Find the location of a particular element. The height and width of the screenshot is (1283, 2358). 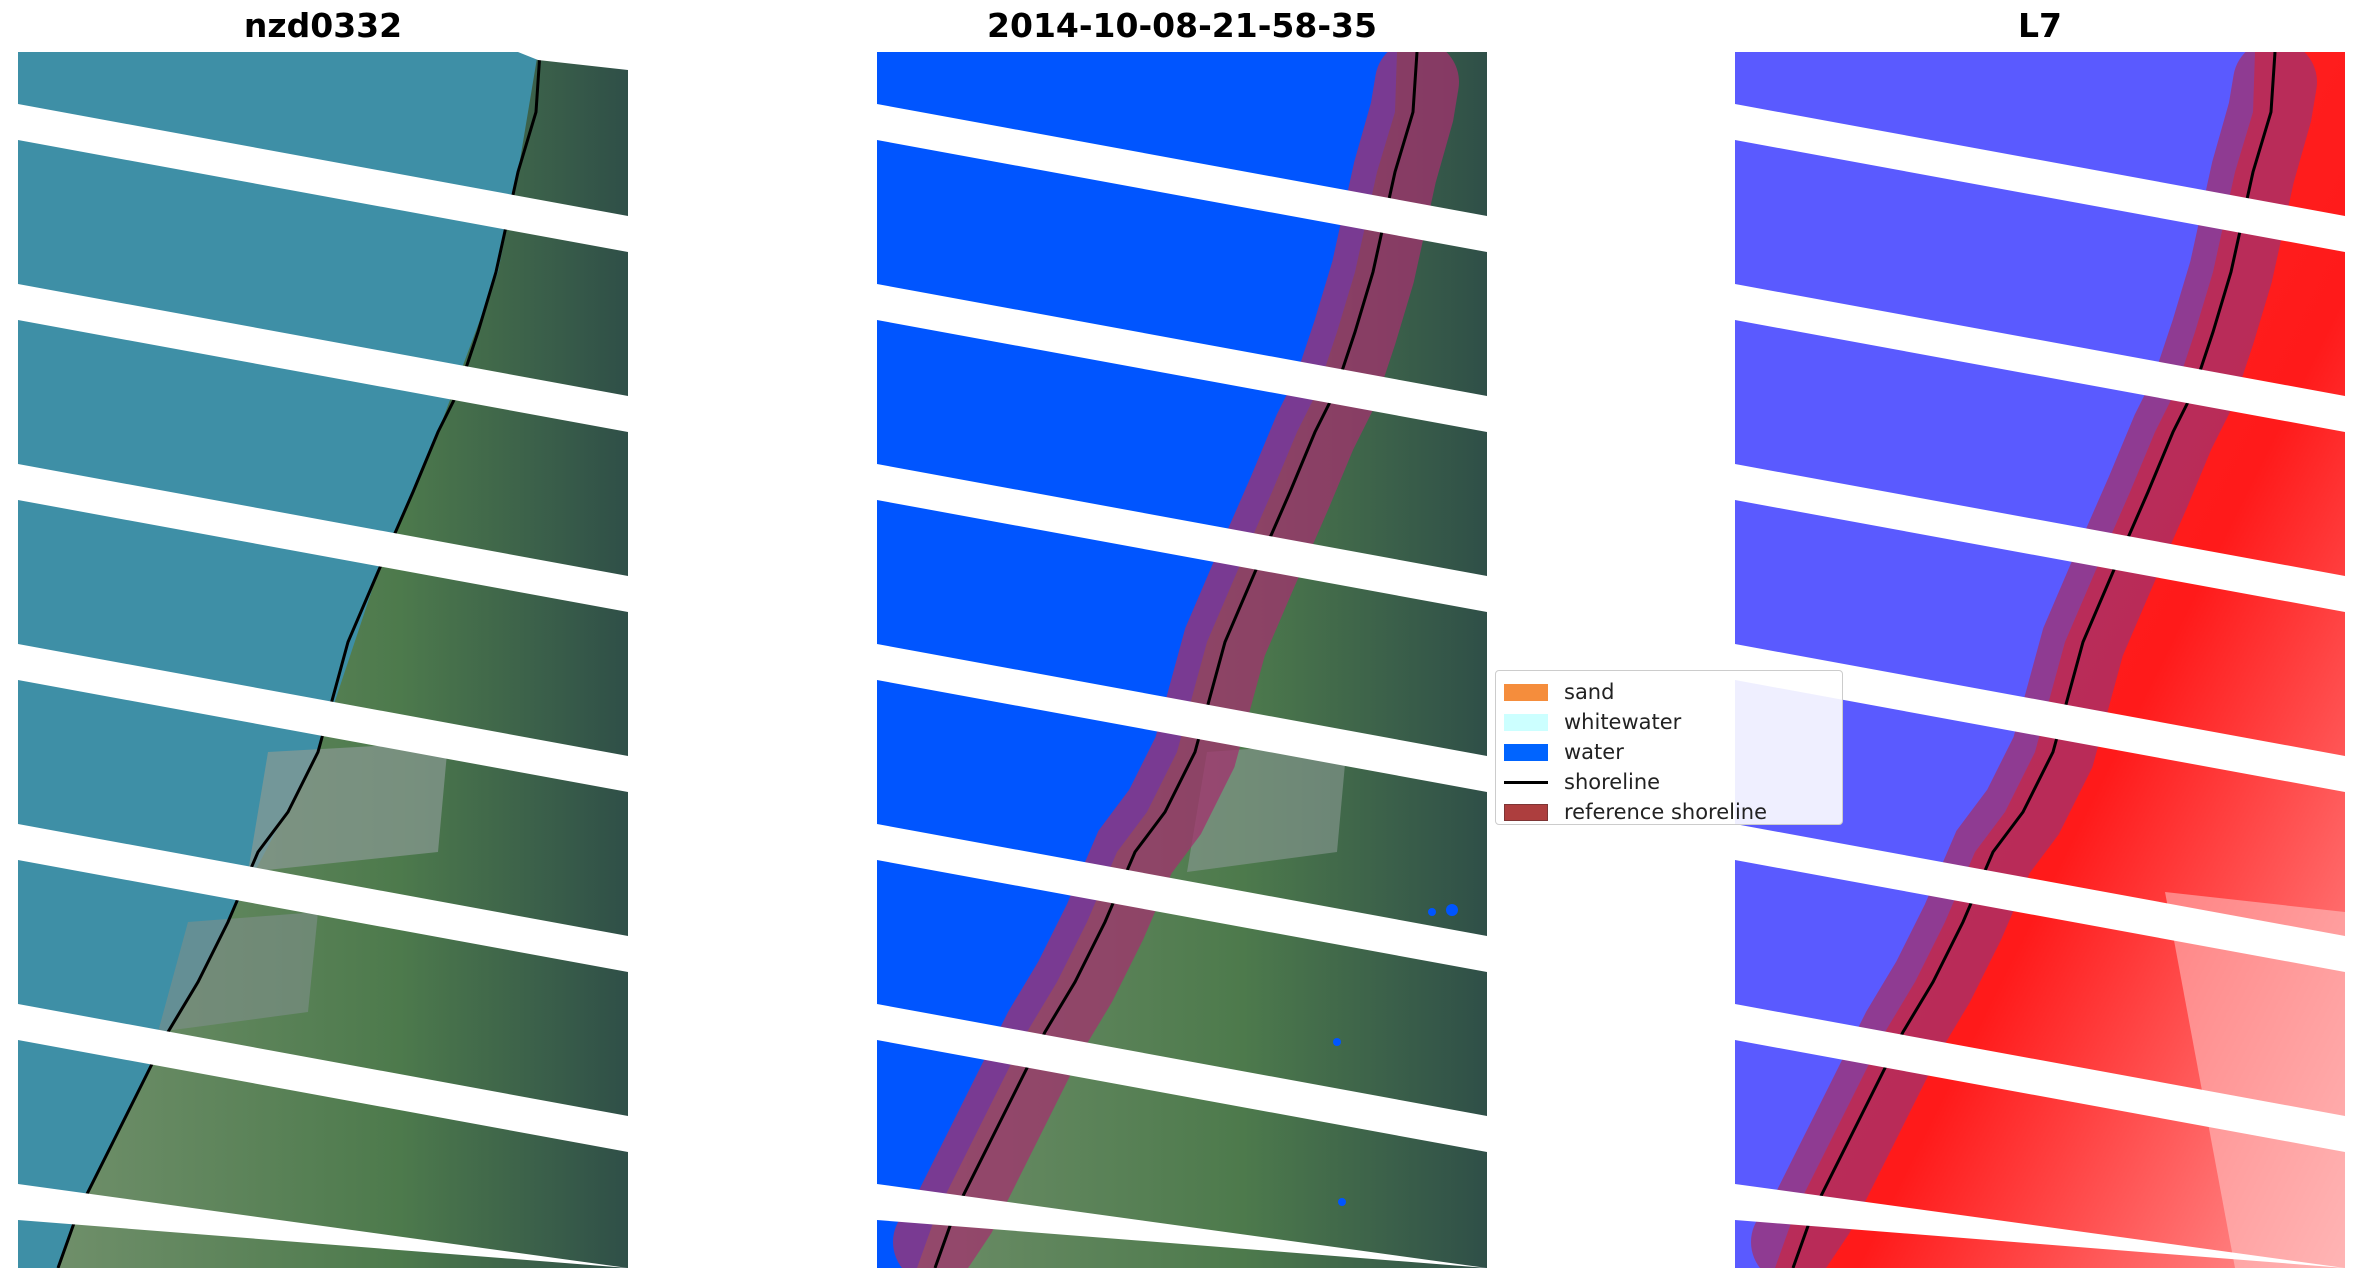

legend-item-shoreline: shoreline is located at coordinates (1669, 782).